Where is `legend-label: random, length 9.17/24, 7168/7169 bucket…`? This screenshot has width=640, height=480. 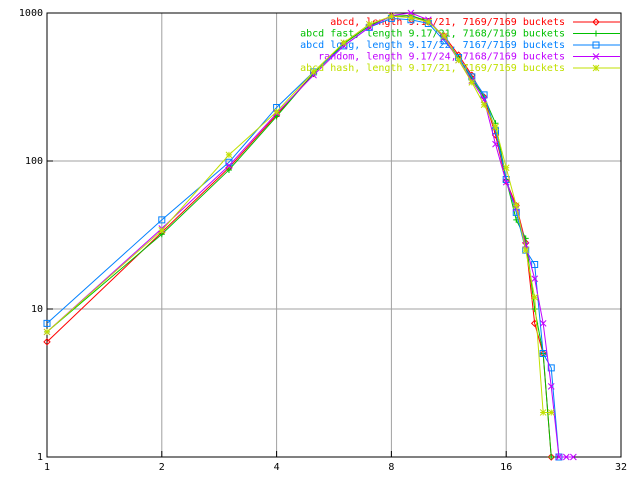 legend-label: random, length 9.17/24, 7168/7169 bucket… is located at coordinates (441, 57).